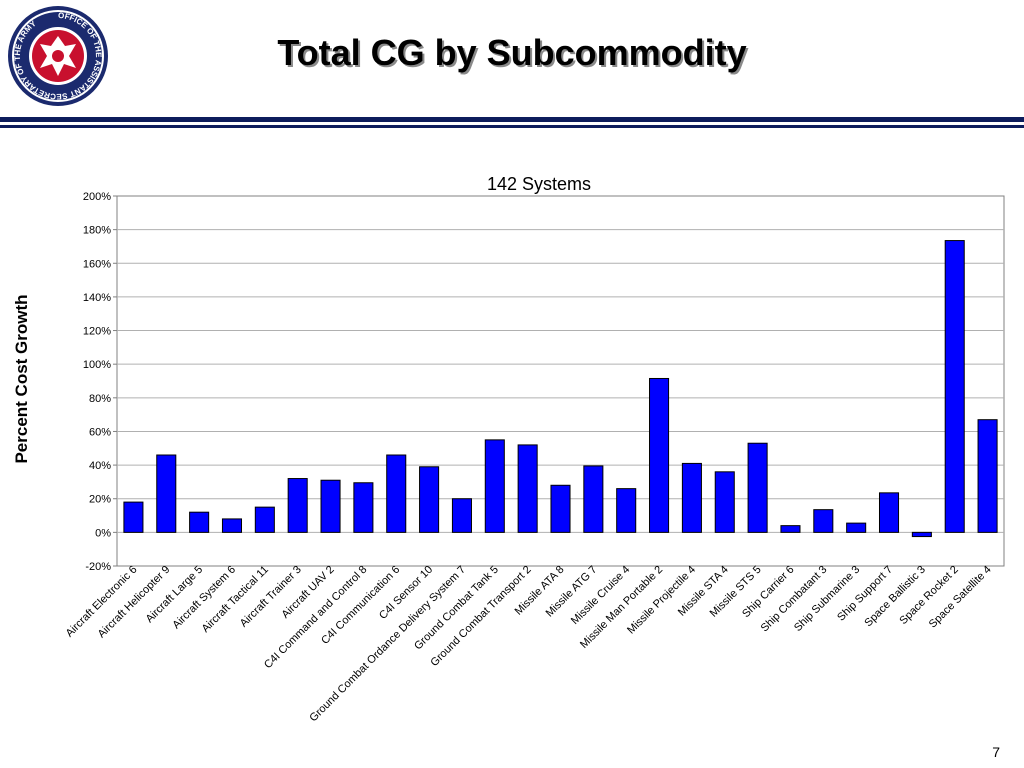 This screenshot has height=768, width=1024. Describe the element at coordinates (100, 466) in the screenshot. I see `y-tick-label: 40%` at that location.